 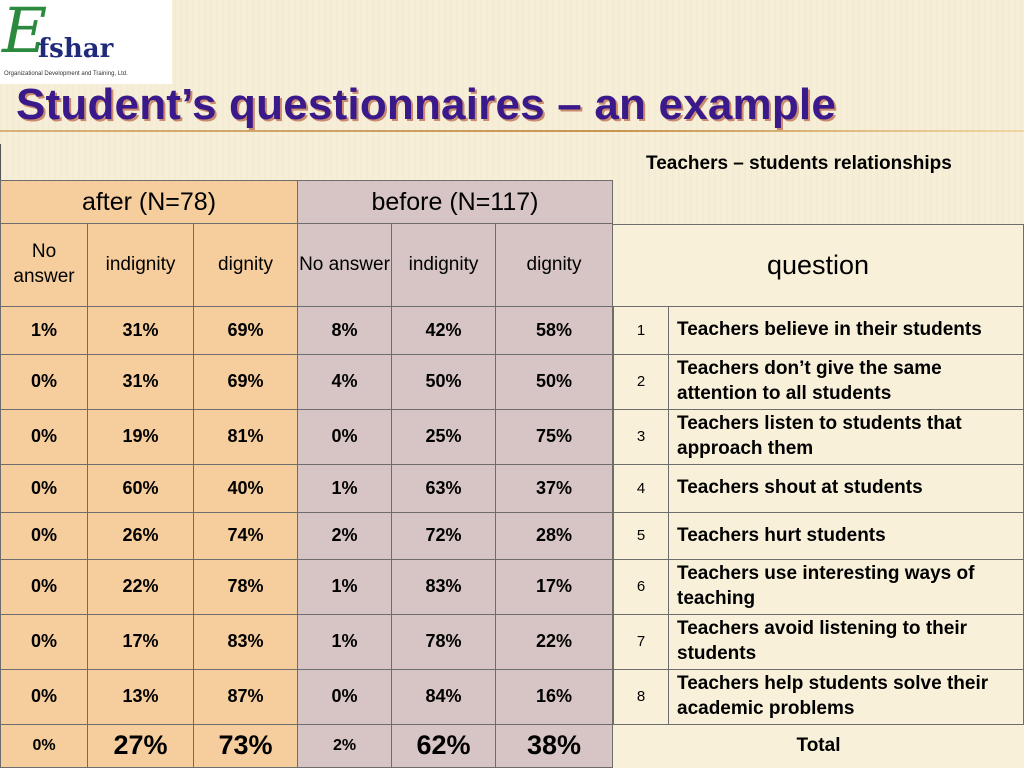 I want to click on question-number: 7, so click(x=641, y=642).